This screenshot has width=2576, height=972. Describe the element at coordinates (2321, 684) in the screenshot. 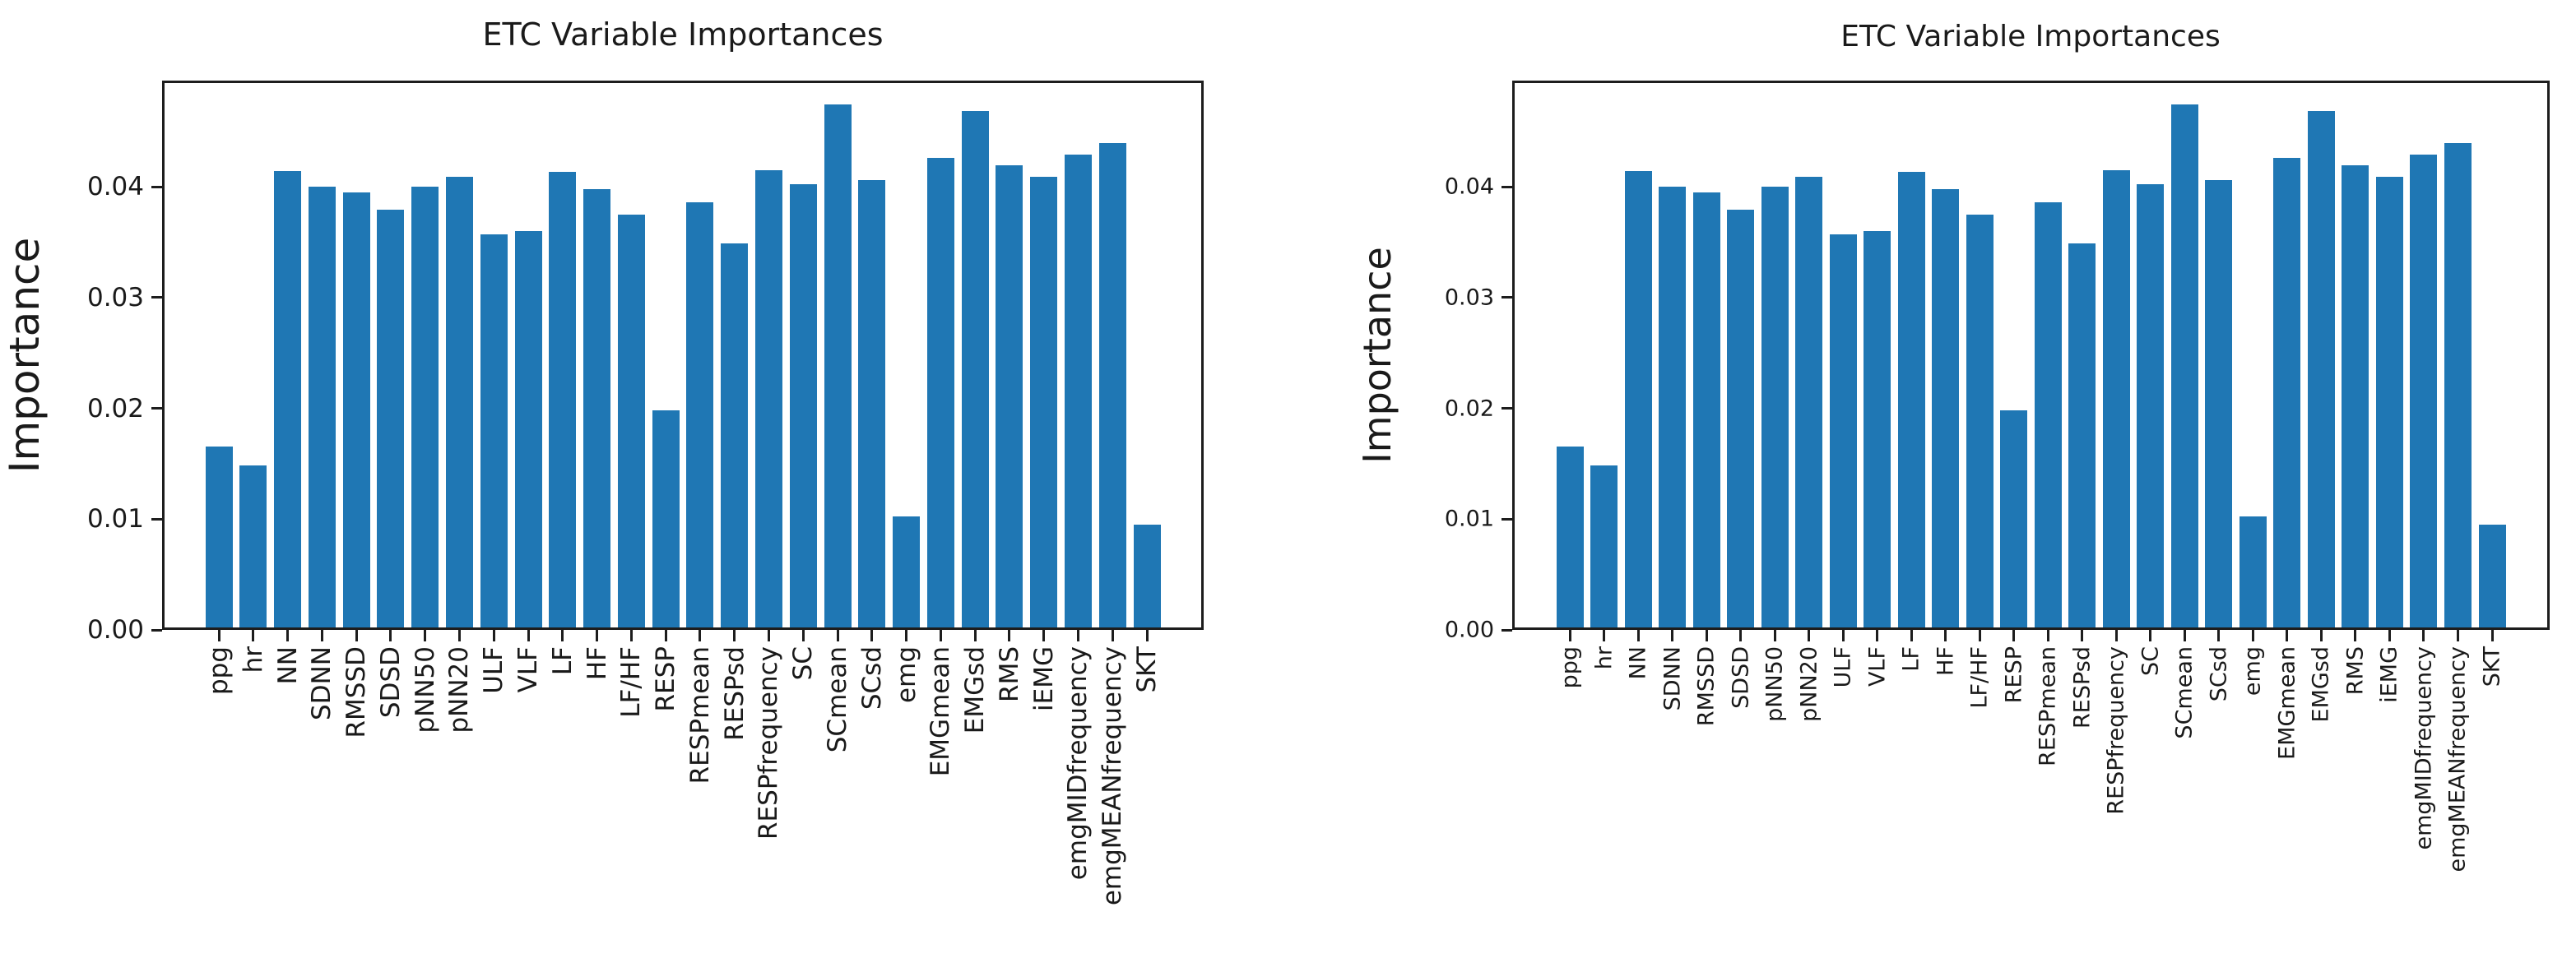

I see `x-tick-label: EMGsd` at that location.